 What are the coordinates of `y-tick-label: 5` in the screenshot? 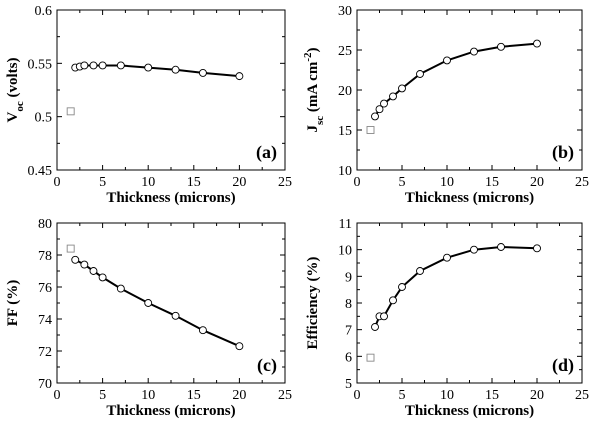 It's located at (348, 384).